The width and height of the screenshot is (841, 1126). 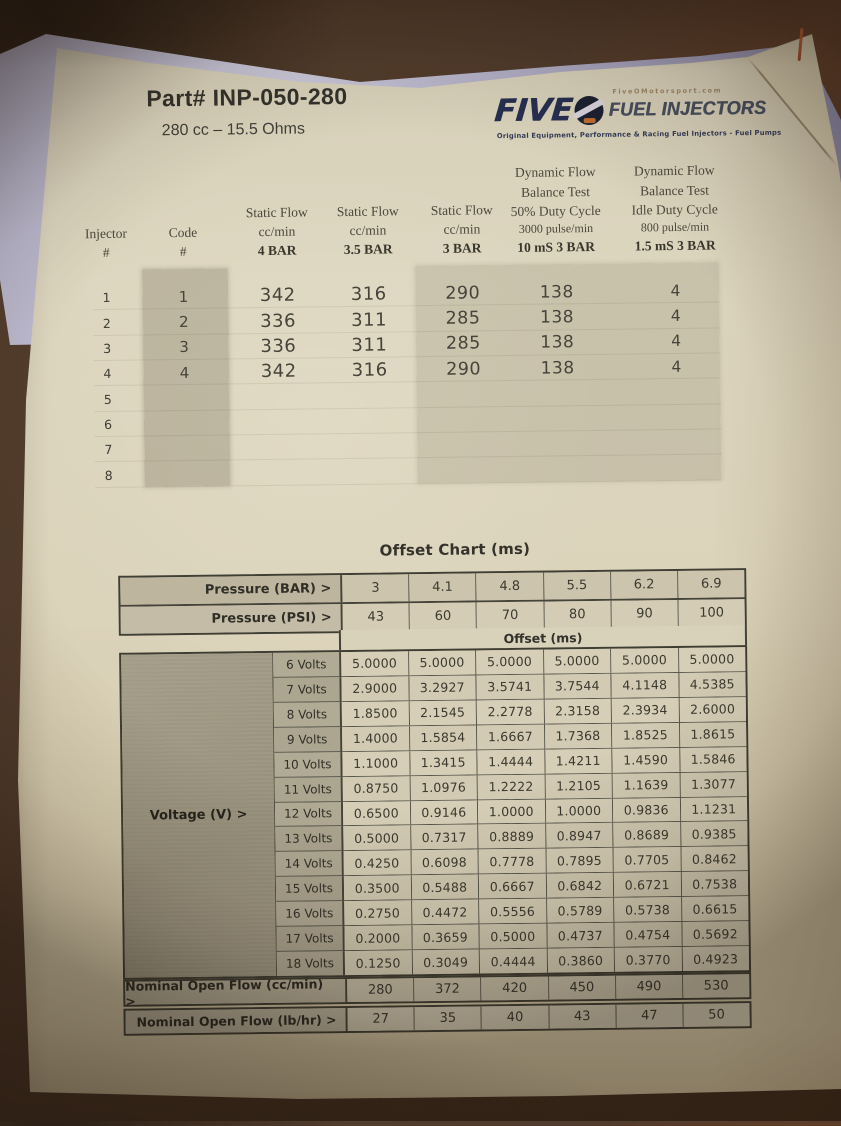 What do you see at coordinates (713, 759) in the screenshot?
I see `offset-value-cell: 1.5846` at bounding box center [713, 759].